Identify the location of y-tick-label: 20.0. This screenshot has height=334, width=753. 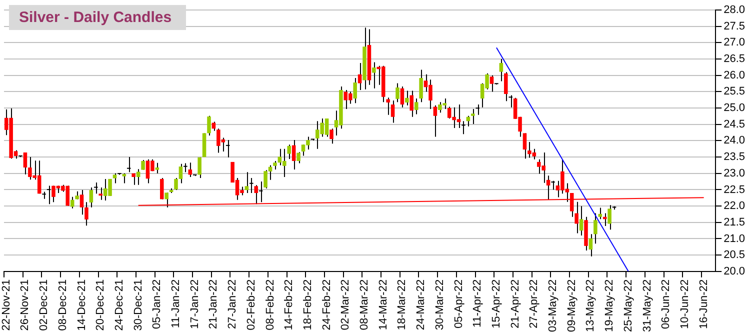
(735, 271).